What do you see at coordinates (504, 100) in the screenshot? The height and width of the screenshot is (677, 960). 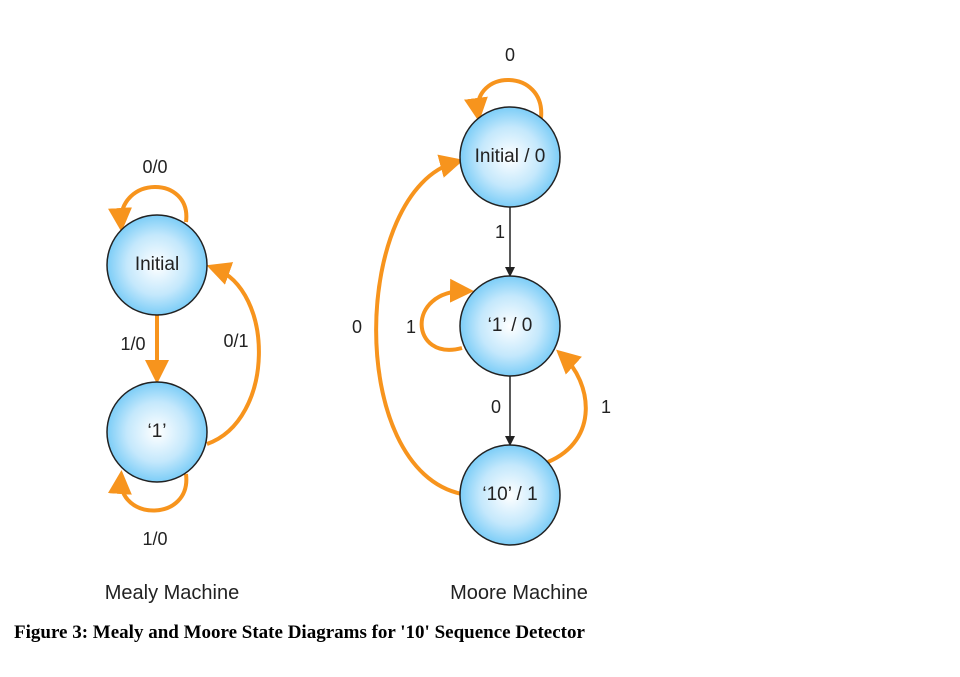 I see `moore-edge-init-self` at bounding box center [504, 100].